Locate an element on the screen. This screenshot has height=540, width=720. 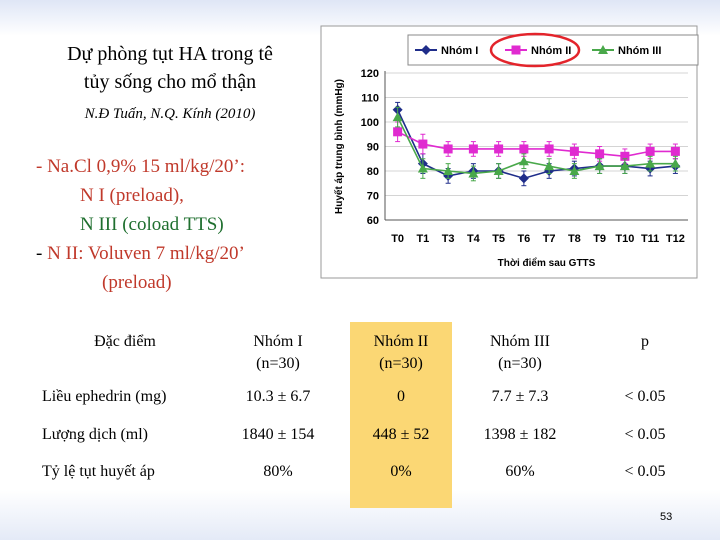
header-p: p is located at coordinates (645, 341).